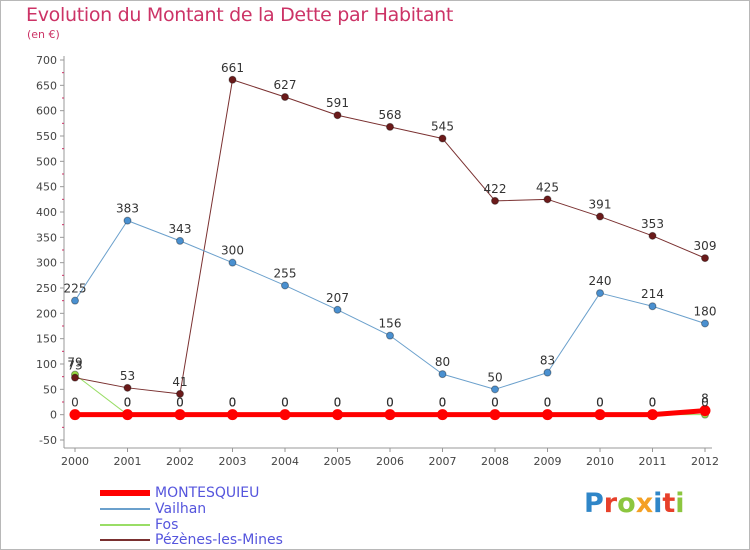  I want to click on y-tick-label: -50, so click(48, 440).